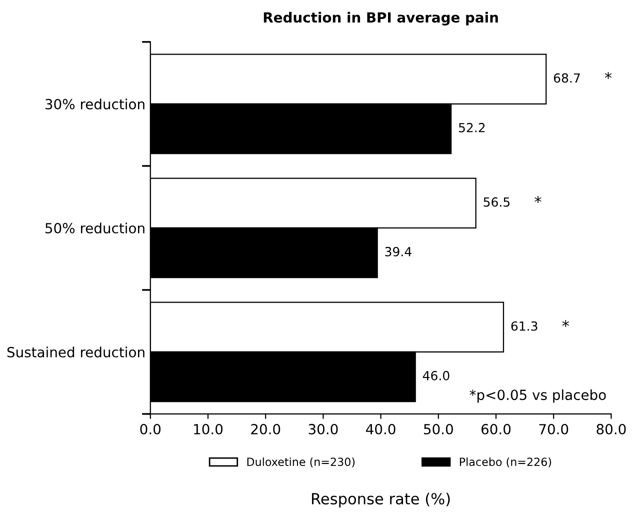 The width and height of the screenshot is (640, 524). What do you see at coordinates (524, 326) in the screenshot?
I see `data-label: 61.3` at bounding box center [524, 326].